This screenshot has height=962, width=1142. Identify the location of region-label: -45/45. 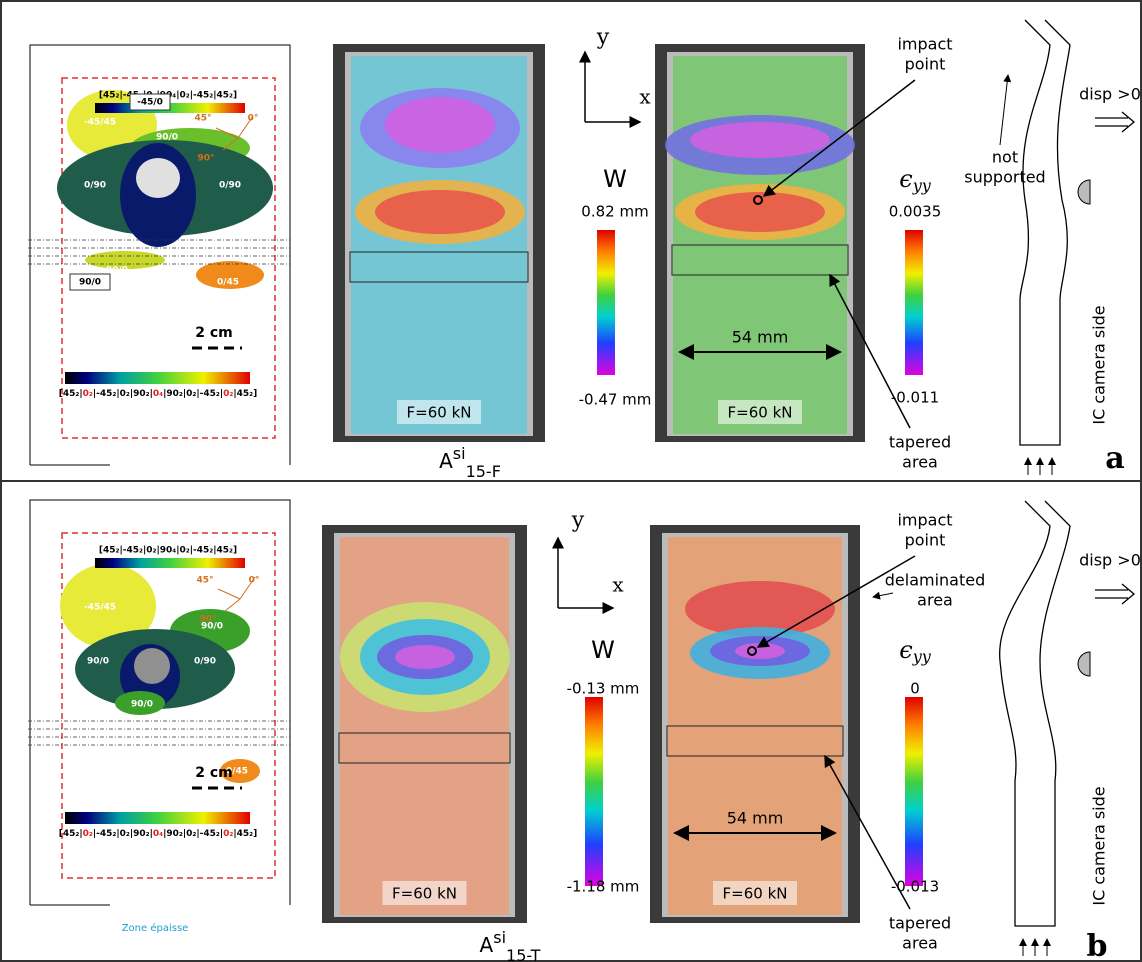
(100, 608).